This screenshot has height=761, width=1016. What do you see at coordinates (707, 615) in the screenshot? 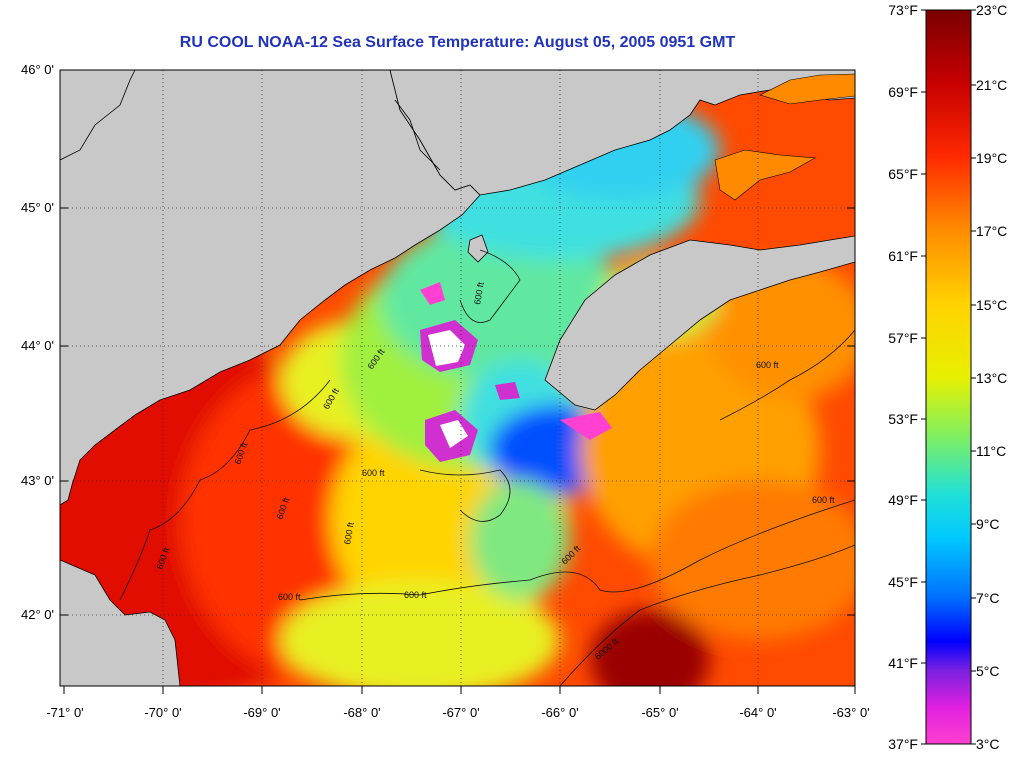
I see `contour-6000ft` at bounding box center [707, 615].